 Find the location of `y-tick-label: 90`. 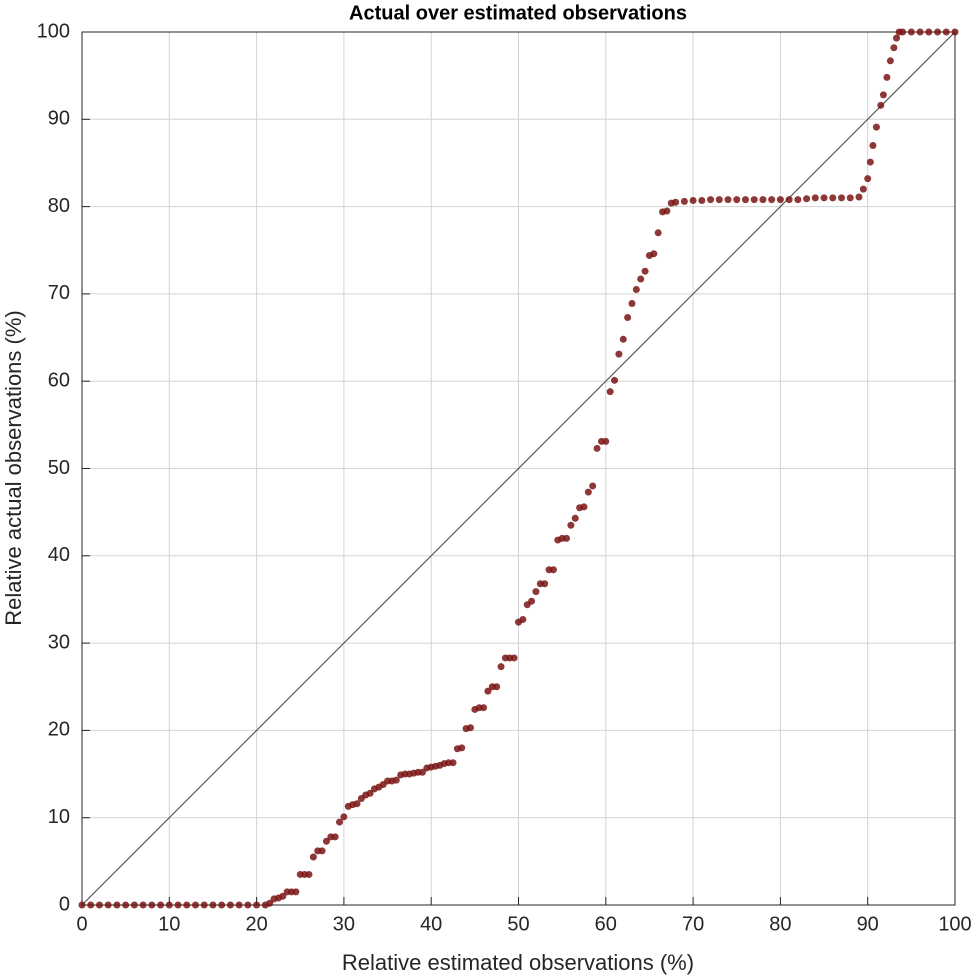

y-tick-label: 90 is located at coordinates (59, 119).